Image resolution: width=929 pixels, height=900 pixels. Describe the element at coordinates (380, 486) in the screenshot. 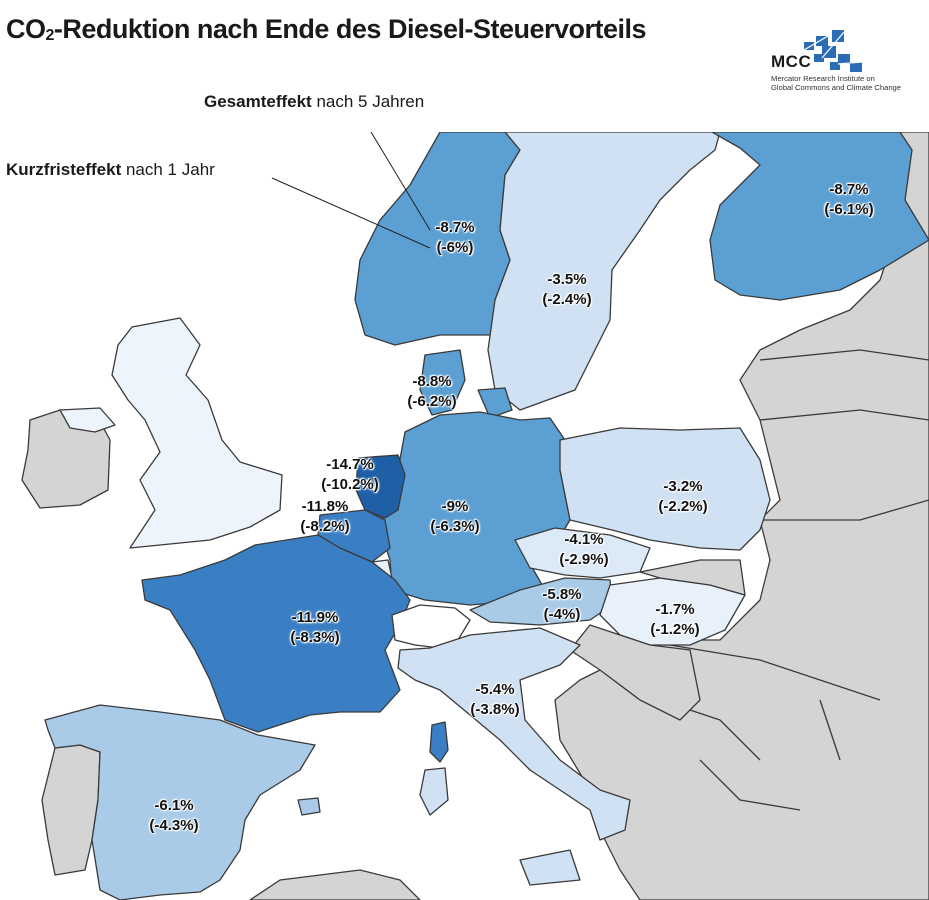

I see `region-netherlands` at that location.